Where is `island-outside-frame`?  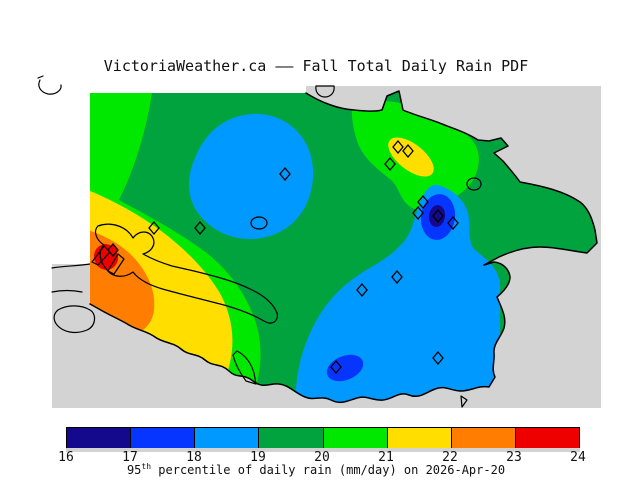
island-outside-frame is located at coordinates (74, 319).